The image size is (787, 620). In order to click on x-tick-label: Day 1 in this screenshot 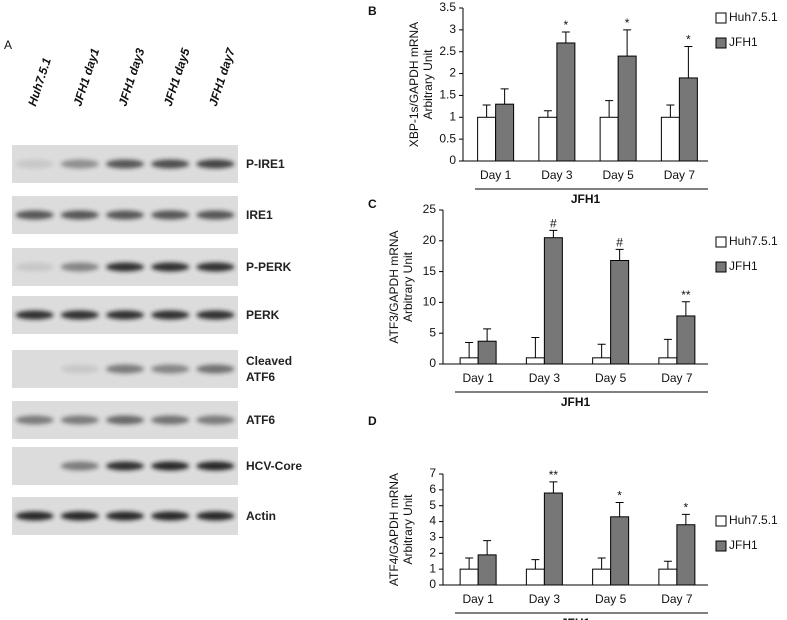, I will do `click(478, 378)`.